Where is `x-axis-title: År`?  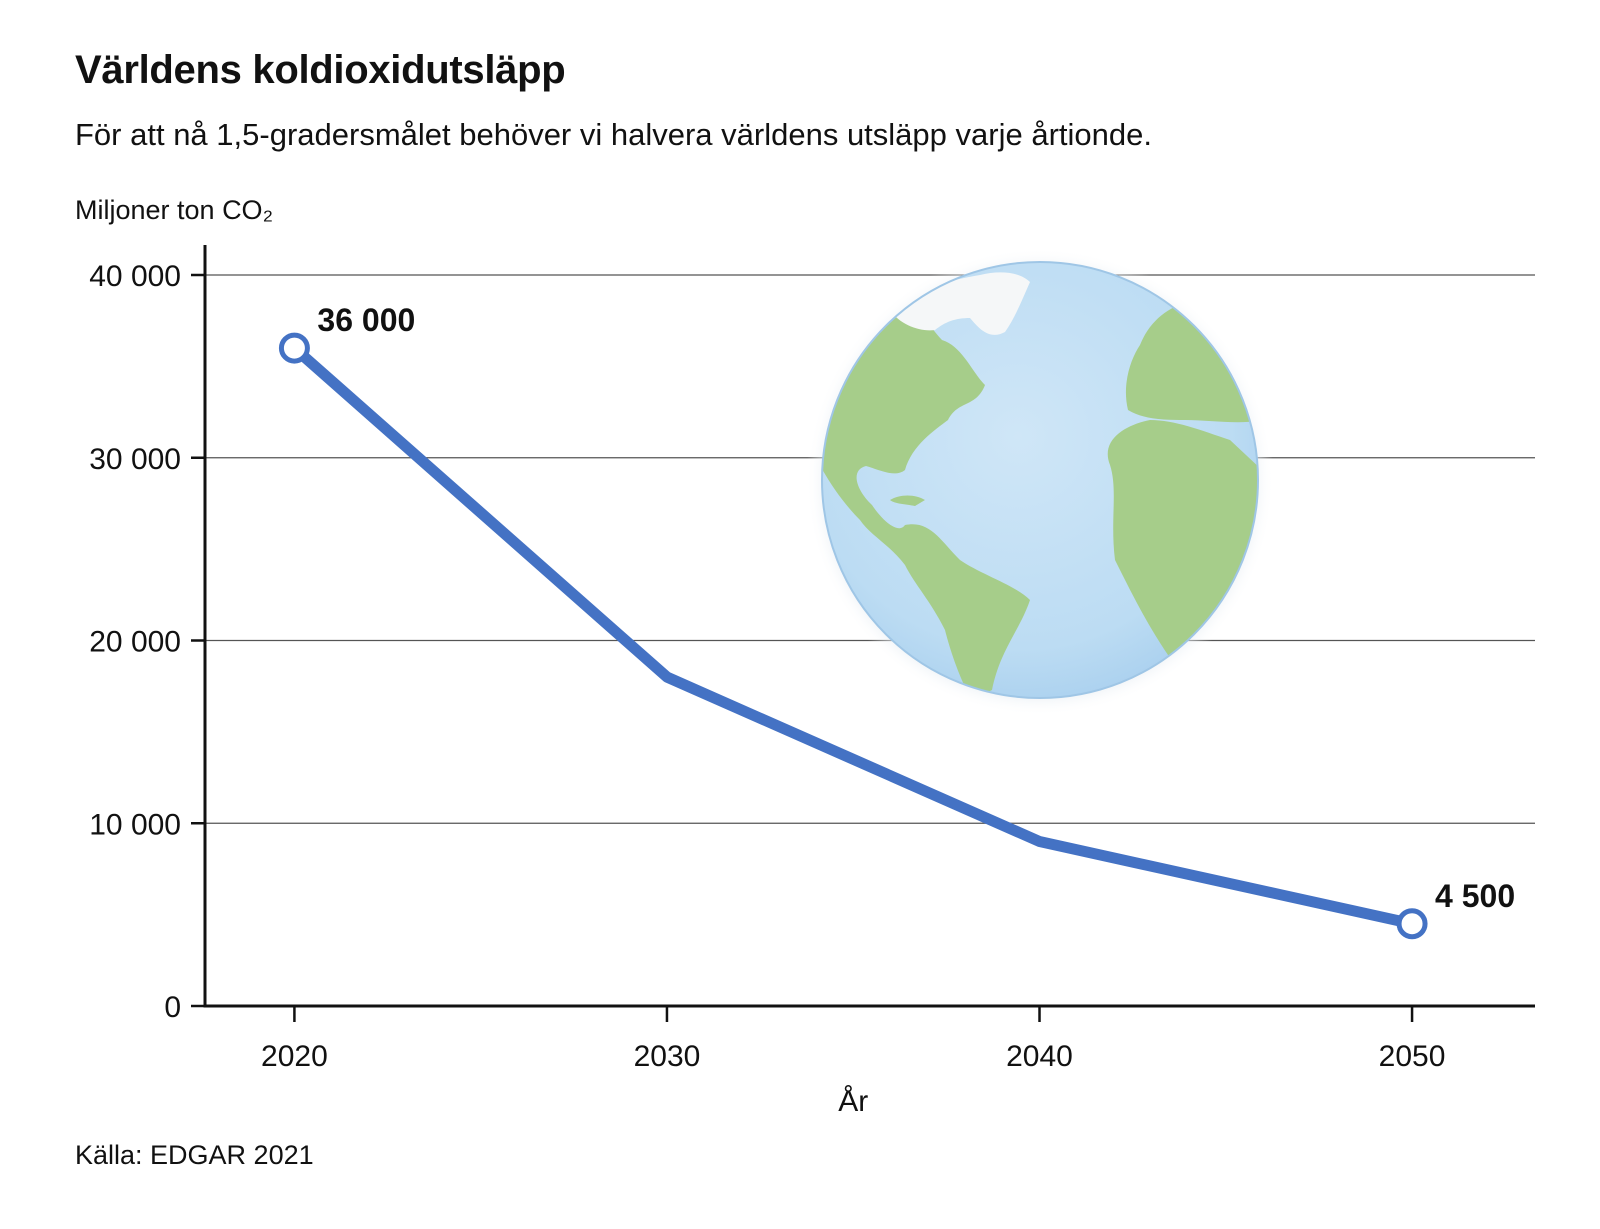 x-axis-title: År is located at coordinates (853, 1101).